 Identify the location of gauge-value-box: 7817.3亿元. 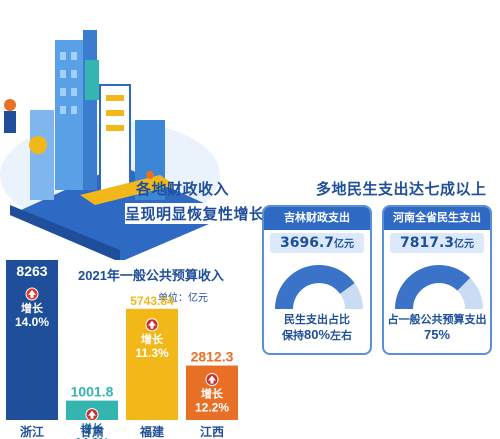
(437, 243).